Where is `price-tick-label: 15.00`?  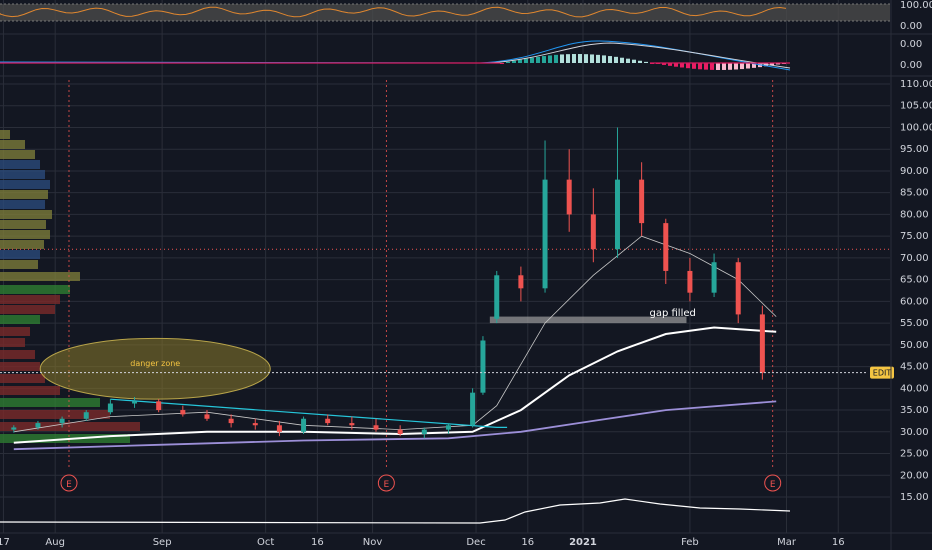
price-tick-label: 15.00 is located at coordinates (914, 497).